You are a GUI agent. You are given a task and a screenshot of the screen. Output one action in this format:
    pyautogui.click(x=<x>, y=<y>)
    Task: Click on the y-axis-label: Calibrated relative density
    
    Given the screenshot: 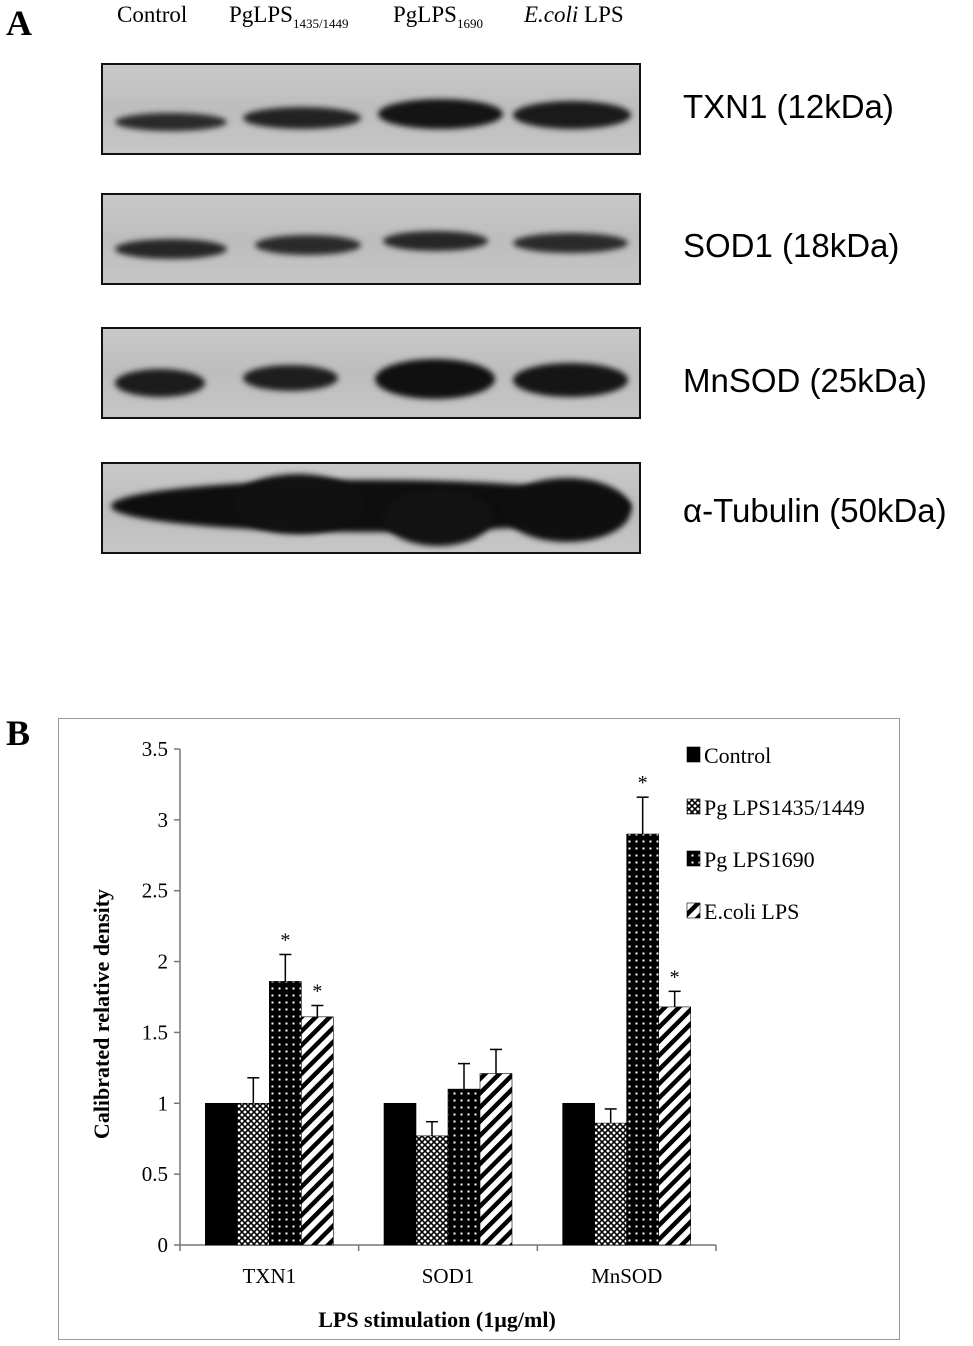 What is the action you would take?
    pyautogui.click(x=101, y=1014)
    